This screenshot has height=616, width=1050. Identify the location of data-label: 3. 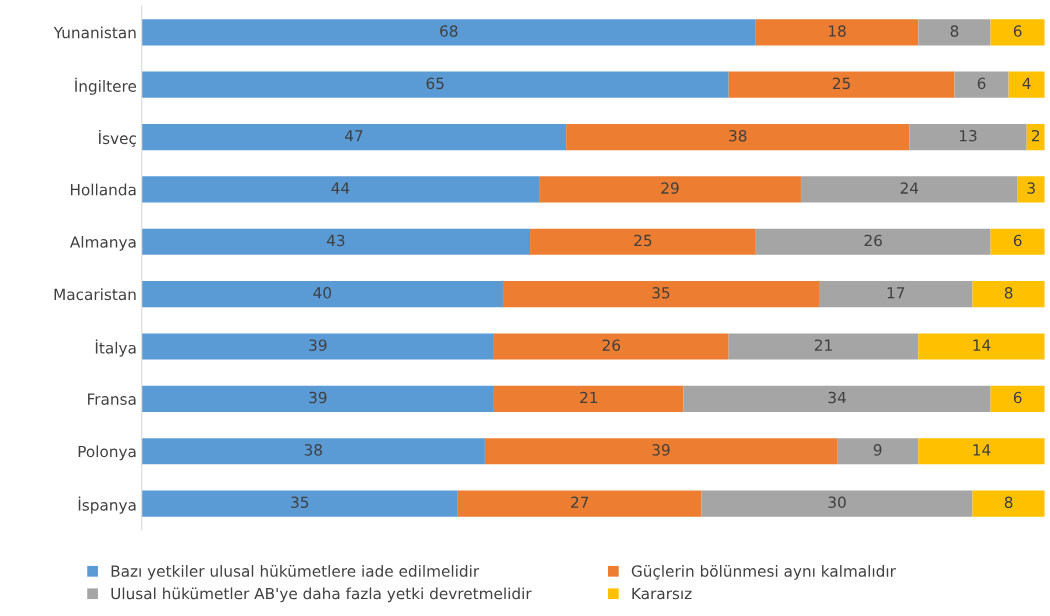
(1031, 188).